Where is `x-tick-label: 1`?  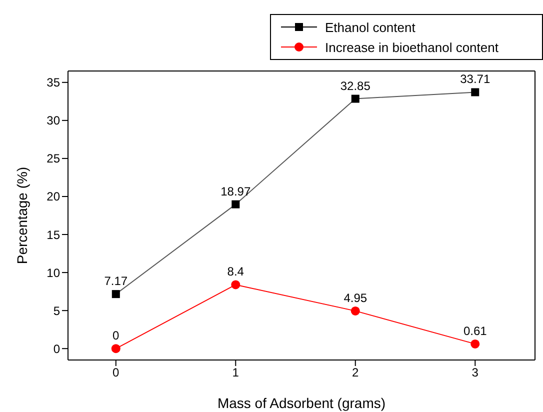
x-tick-label: 1 is located at coordinates (236, 373).